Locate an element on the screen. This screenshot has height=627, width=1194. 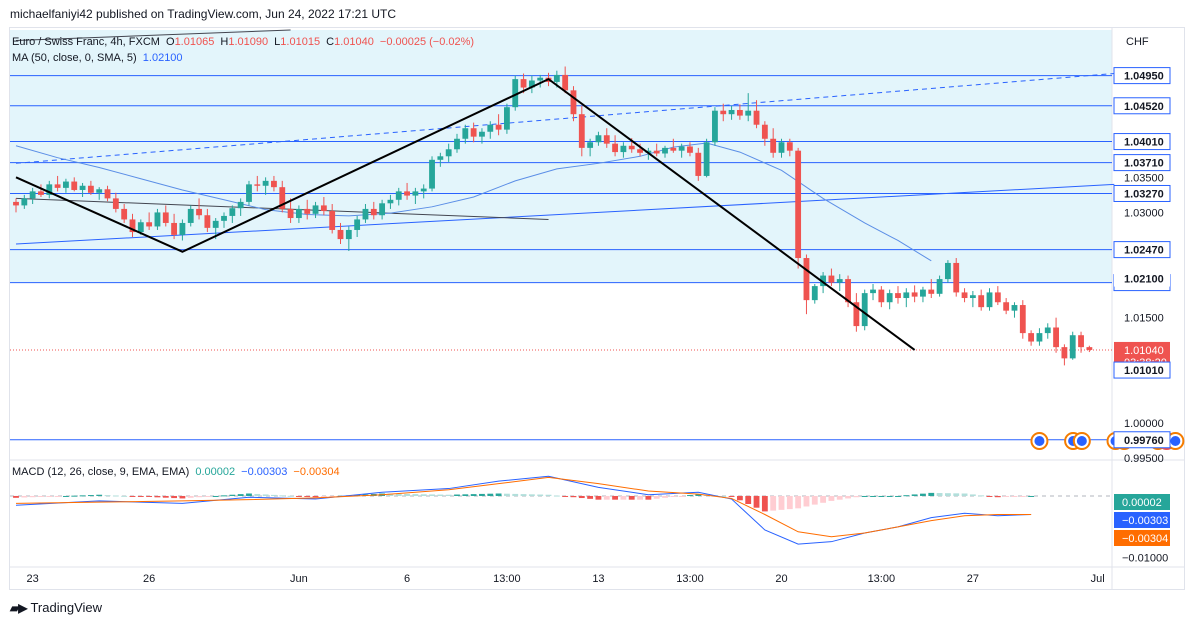
macd-line is located at coordinates (523, 510).